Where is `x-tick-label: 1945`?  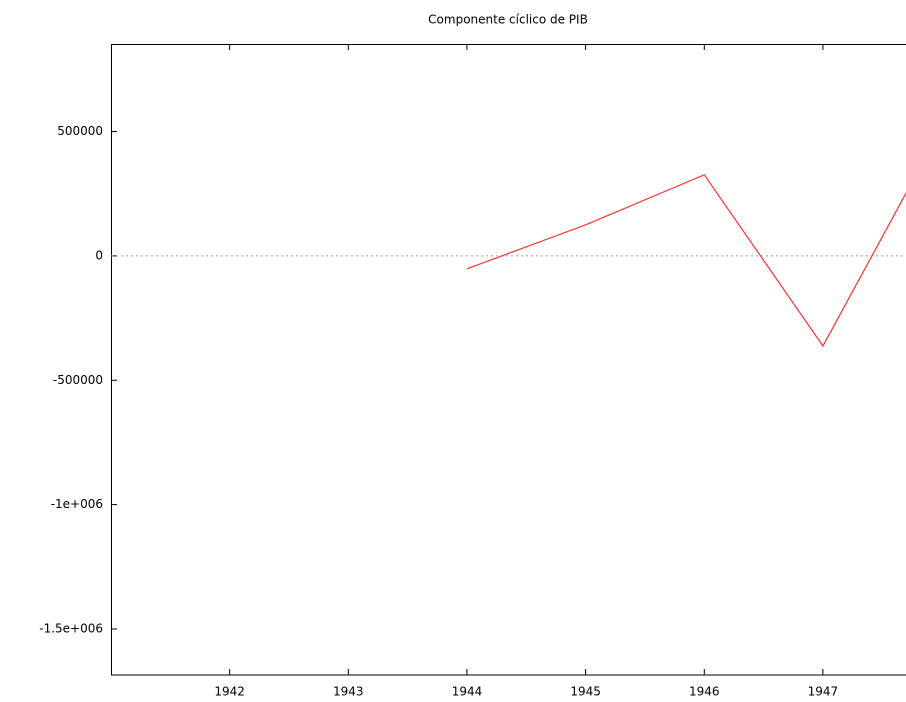 x-tick-label: 1945 is located at coordinates (585, 692).